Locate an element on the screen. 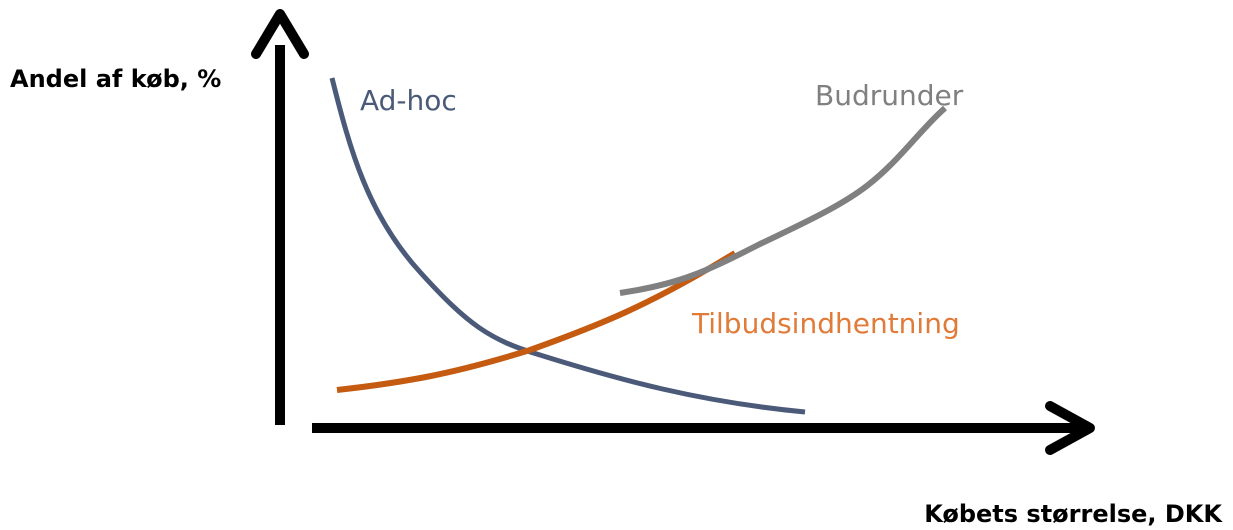  curve-label: Tilbudsindhentning is located at coordinates (825, 323).